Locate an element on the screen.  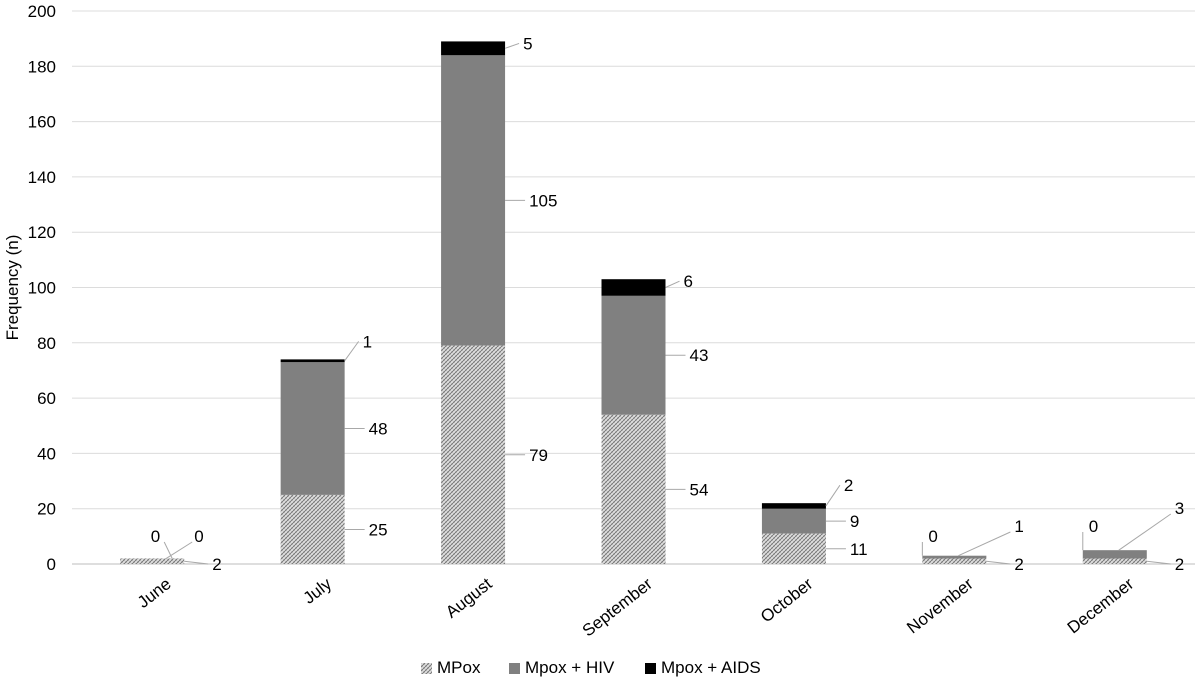
x-category-label: June is located at coordinates (154, 593).